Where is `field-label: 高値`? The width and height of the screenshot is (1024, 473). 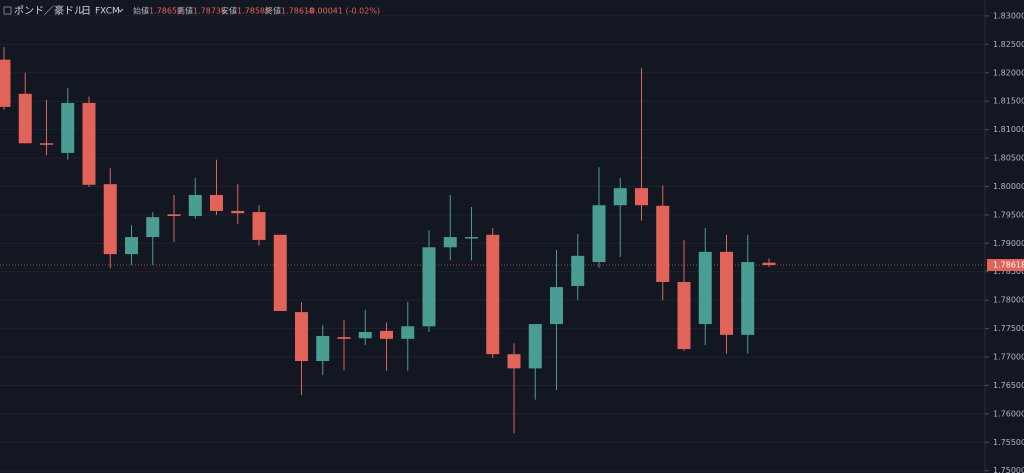 field-label: 高値 is located at coordinates (185, 11).